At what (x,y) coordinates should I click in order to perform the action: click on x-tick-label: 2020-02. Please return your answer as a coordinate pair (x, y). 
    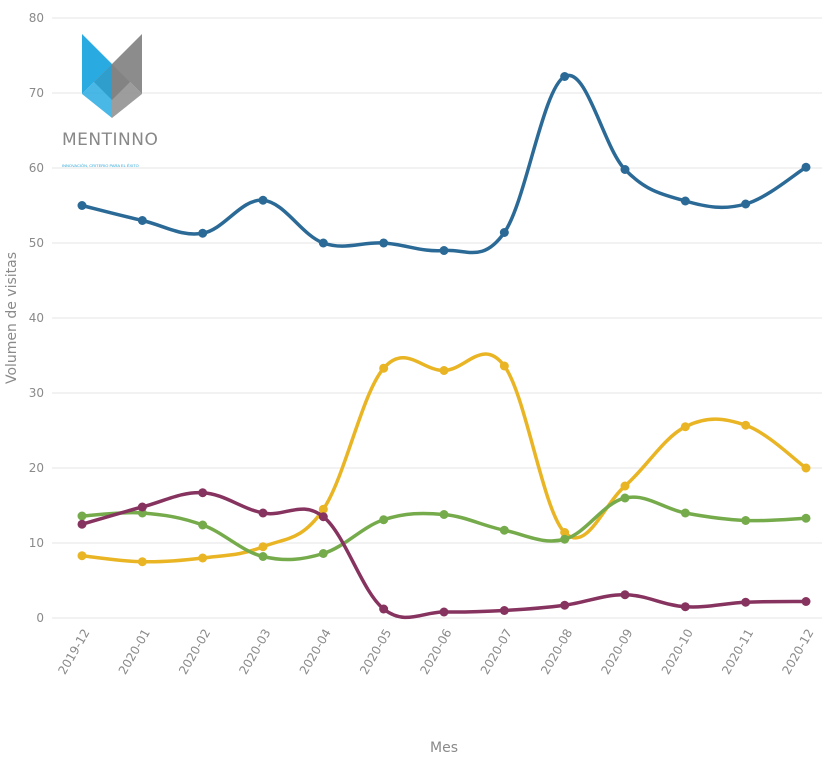
    Looking at the image, I should click on (194, 652).